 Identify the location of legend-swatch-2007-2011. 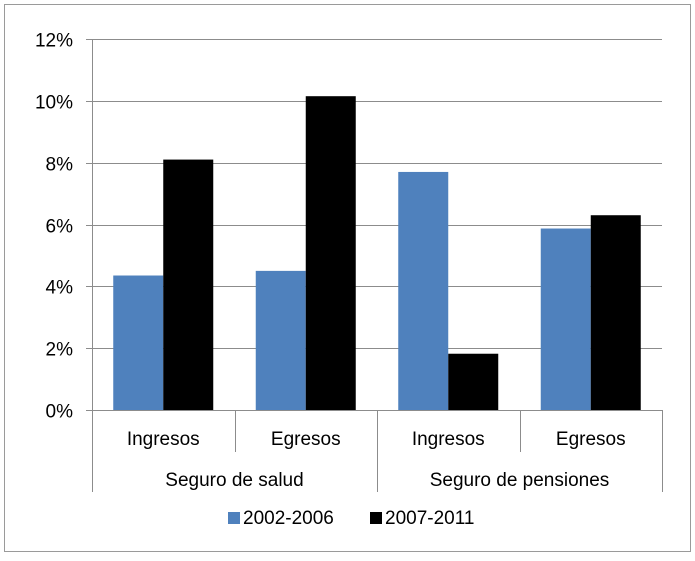
(376, 518).